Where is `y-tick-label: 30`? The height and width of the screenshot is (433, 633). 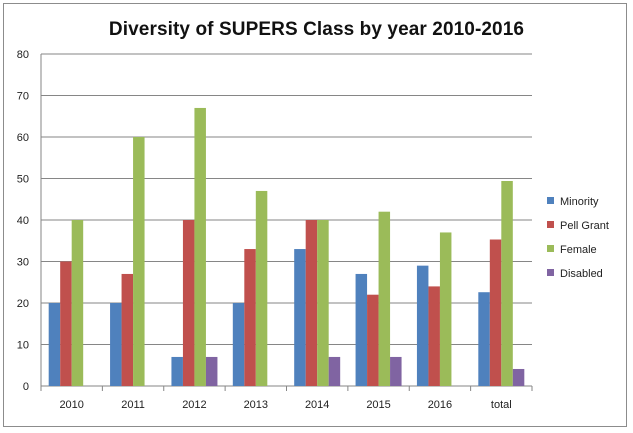
y-tick-label: 30 is located at coordinates (23, 263).